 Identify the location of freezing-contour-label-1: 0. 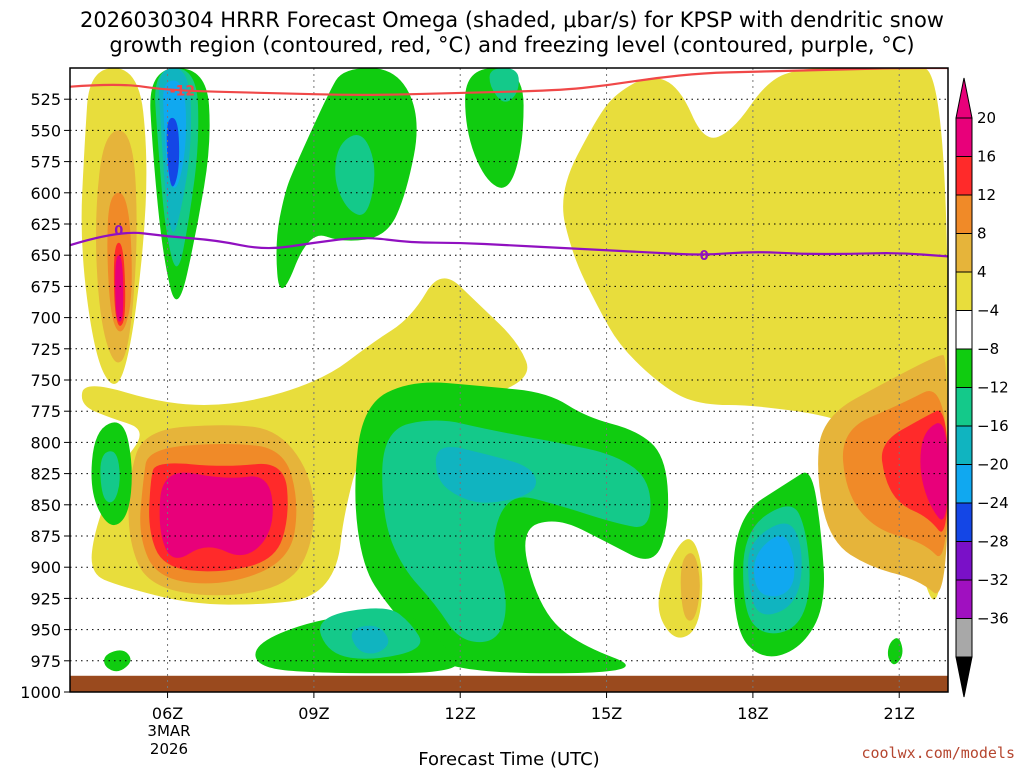
(704, 256).